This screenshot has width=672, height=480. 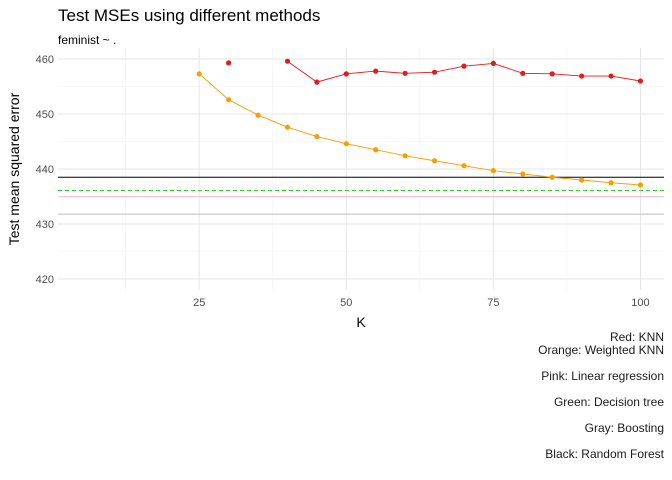 I want to click on x-axis-label: K, so click(x=361, y=322).